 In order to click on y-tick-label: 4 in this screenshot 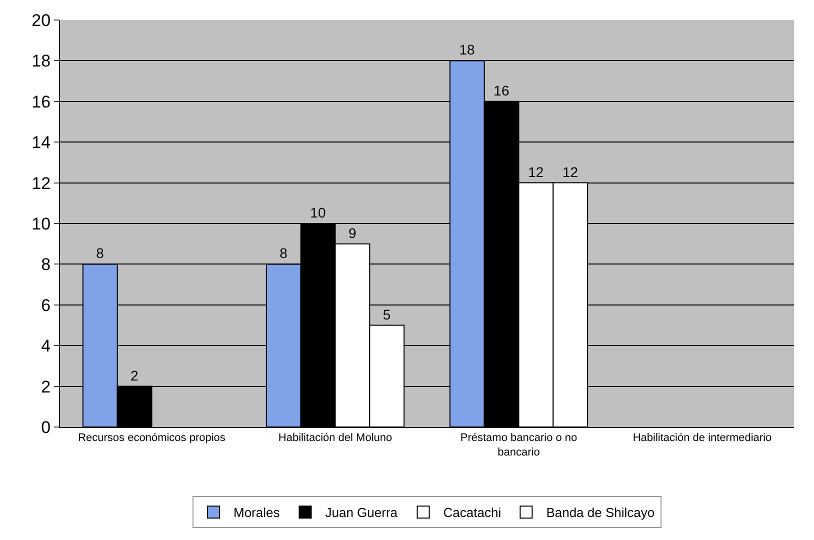, I will do `click(46, 346)`.